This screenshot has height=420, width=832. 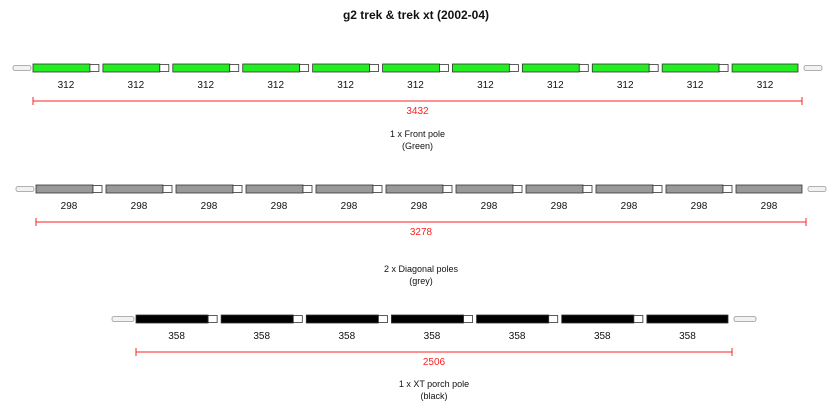 I want to click on pole-caption-color: (black), so click(x=433, y=396).